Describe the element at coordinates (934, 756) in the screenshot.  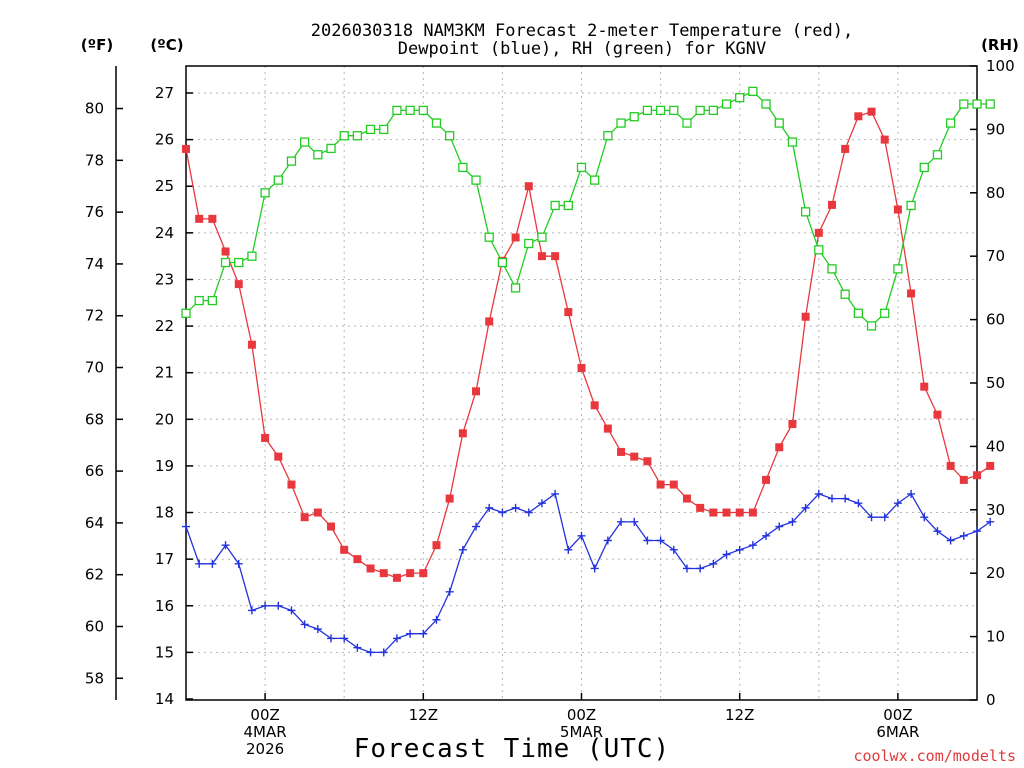
I see `credit-text: coolwx.com/modelts` at that location.